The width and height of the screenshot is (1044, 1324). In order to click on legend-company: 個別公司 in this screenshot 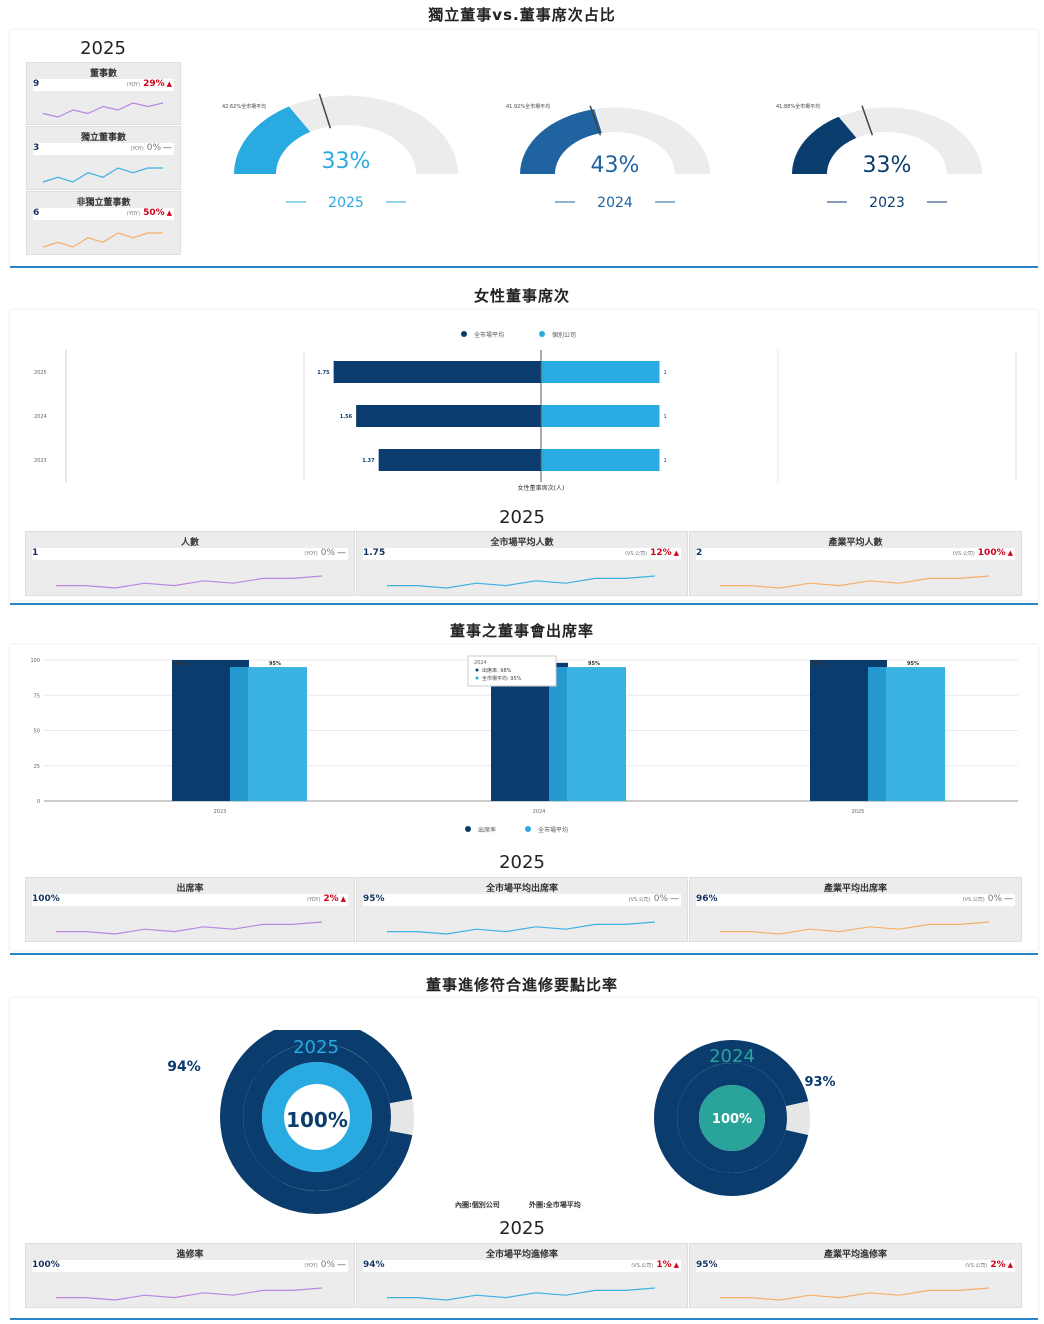, I will do `click(564, 335)`.